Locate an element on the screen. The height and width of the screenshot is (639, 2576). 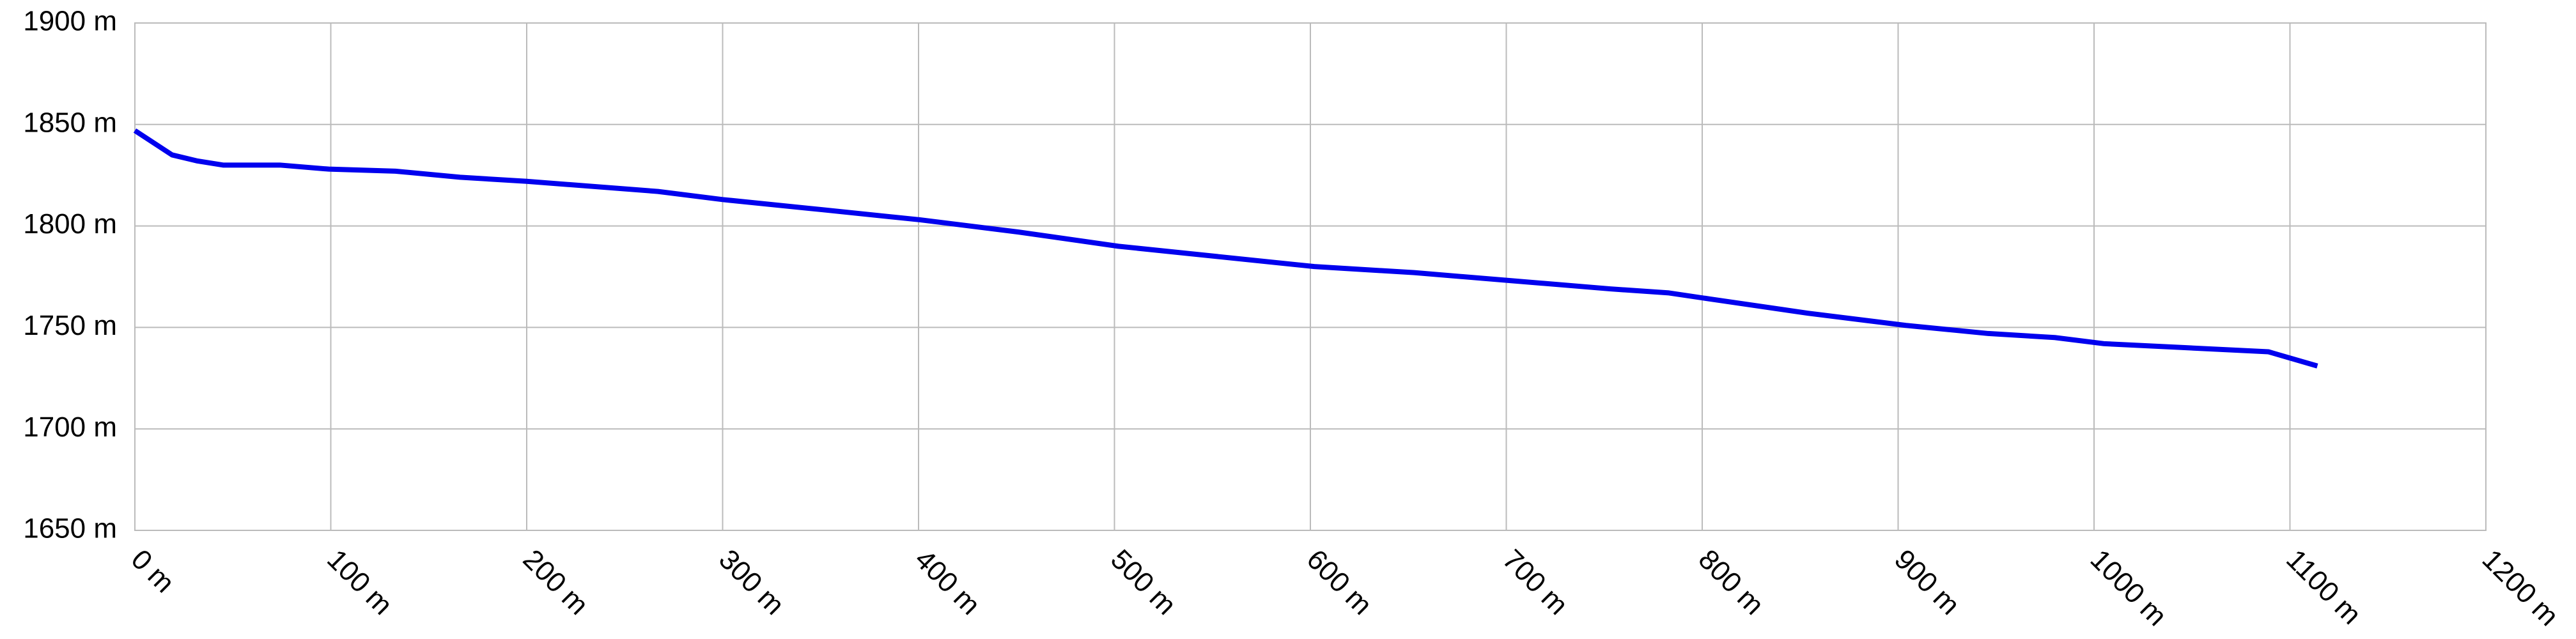
y-tick-label: 1700 m is located at coordinates (70, 427).